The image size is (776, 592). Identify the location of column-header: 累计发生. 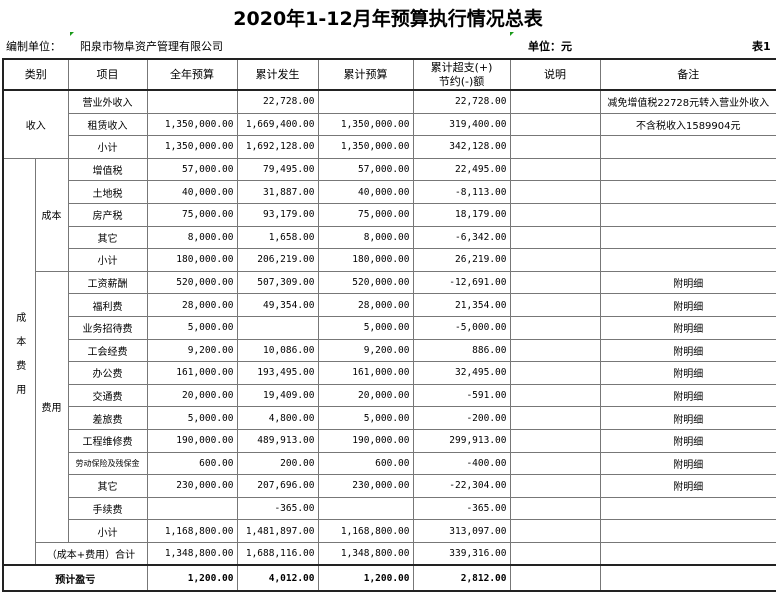
(277, 74).